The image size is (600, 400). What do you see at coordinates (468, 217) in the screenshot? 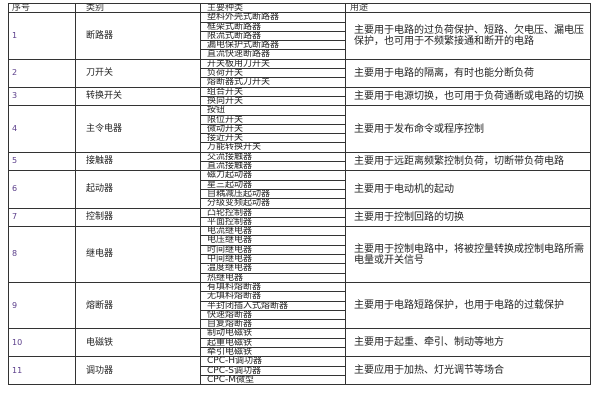
I see `use-cell: 主要用于控制回路的切换` at bounding box center [468, 217].